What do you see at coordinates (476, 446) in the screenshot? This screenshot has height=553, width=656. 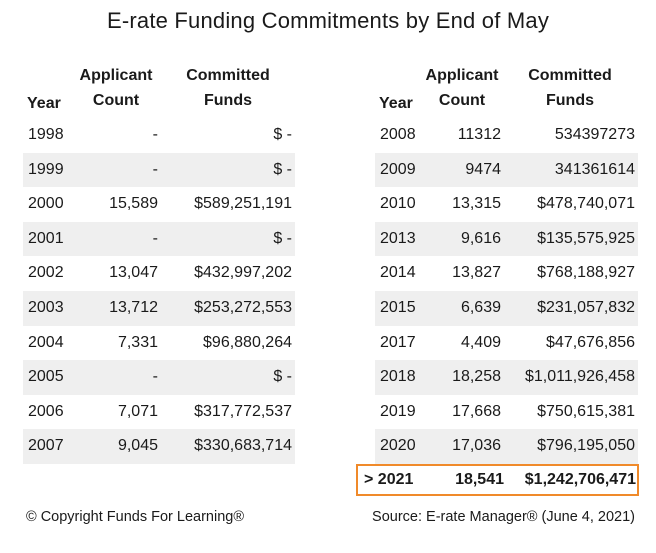 I see `cell-applicant-count: 17,036` at bounding box center [476, 446].